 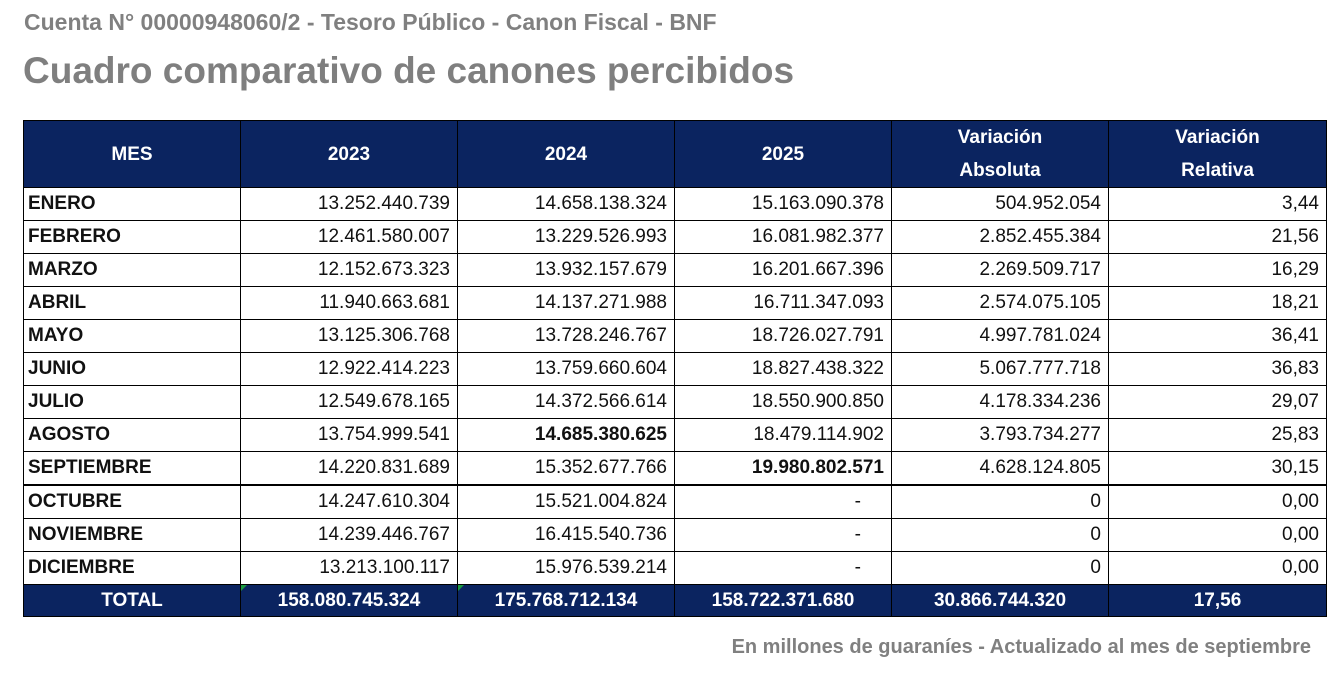 I want to click on cell-var-abs: 4.997.781.024, so click(x=1000, y=336).